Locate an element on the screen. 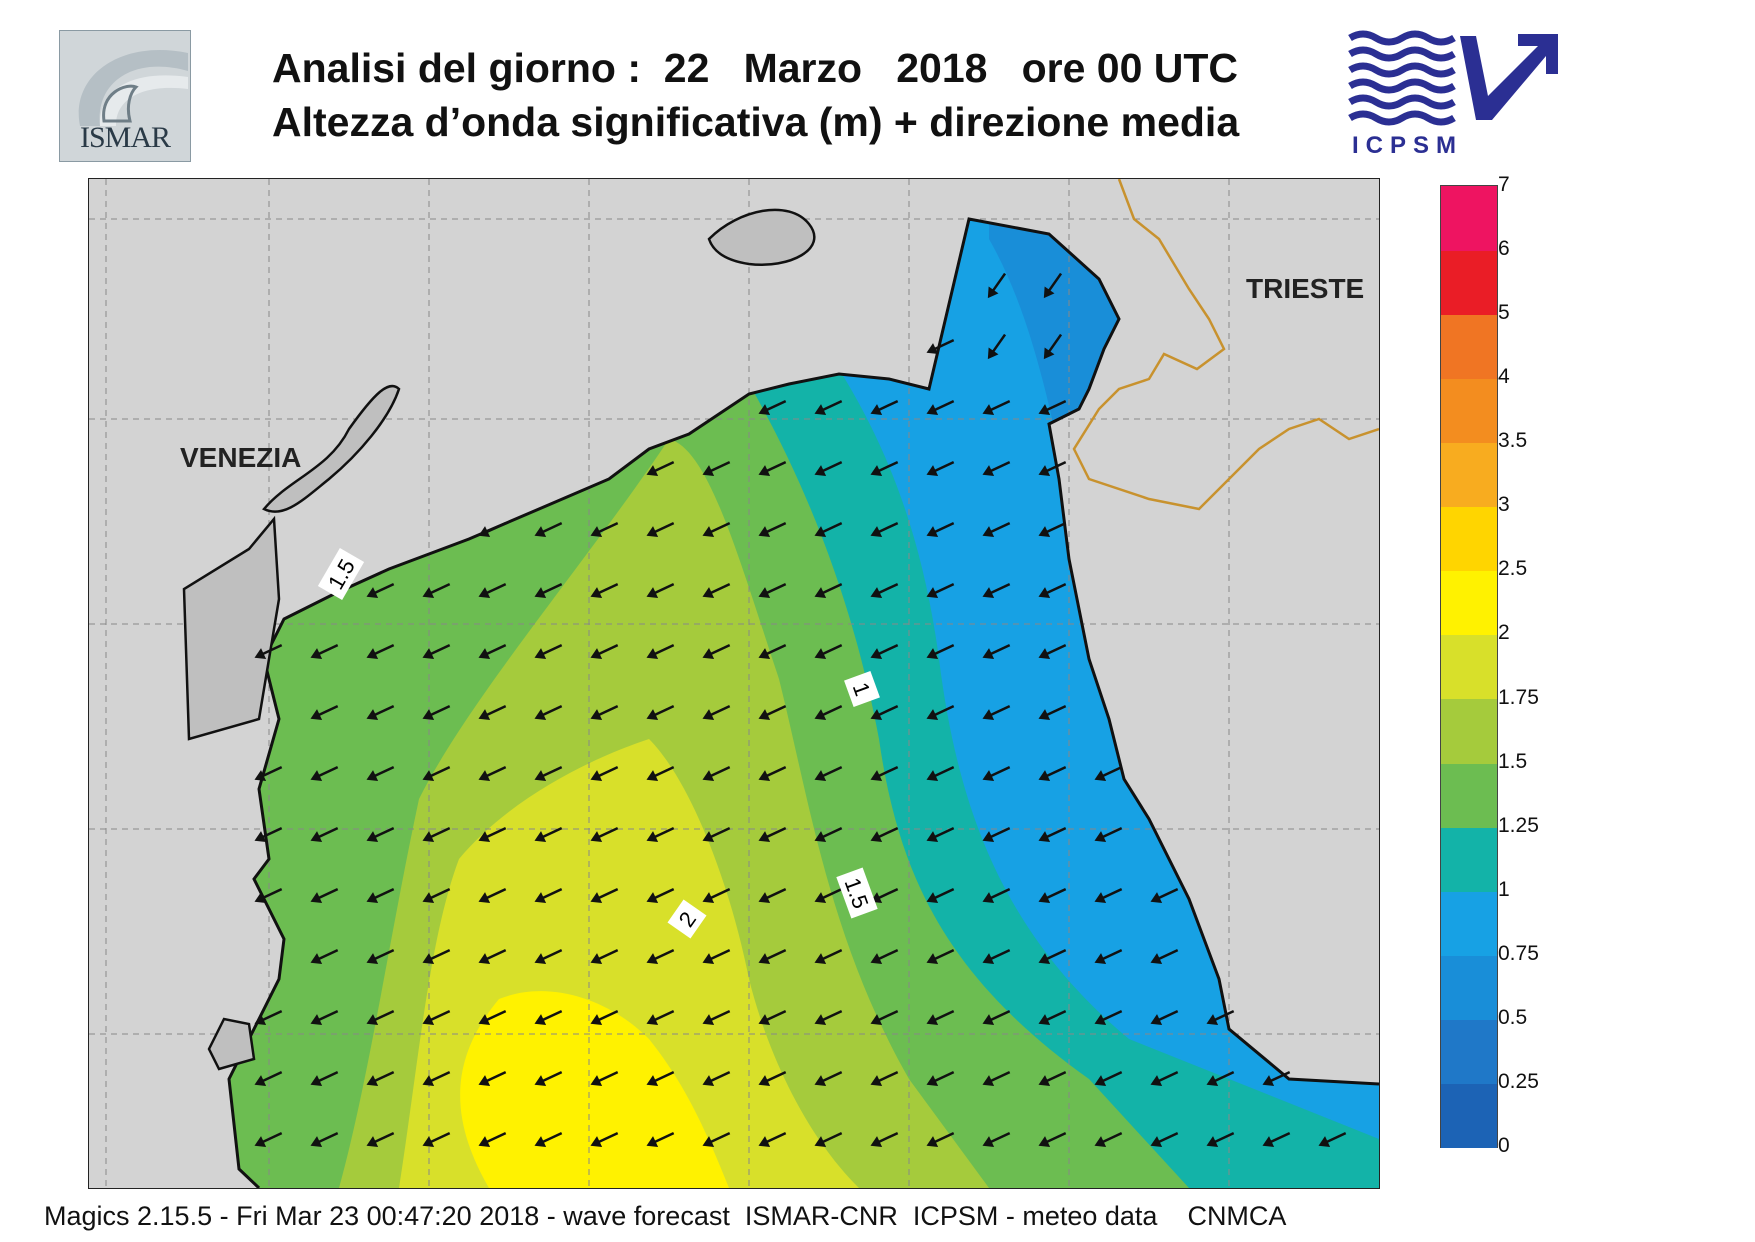 Image resolution: width=1755 pixels, height=1242 pixels. colorbar-tick-label: 4 is located at coordinates (1504, 377).